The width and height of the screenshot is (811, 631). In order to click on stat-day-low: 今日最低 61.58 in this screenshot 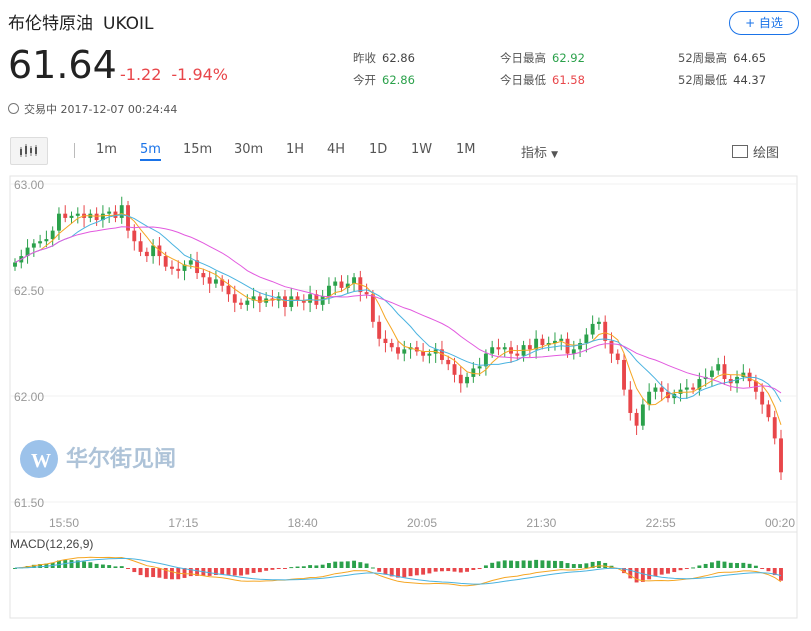, I will do `click(542, 80)`.